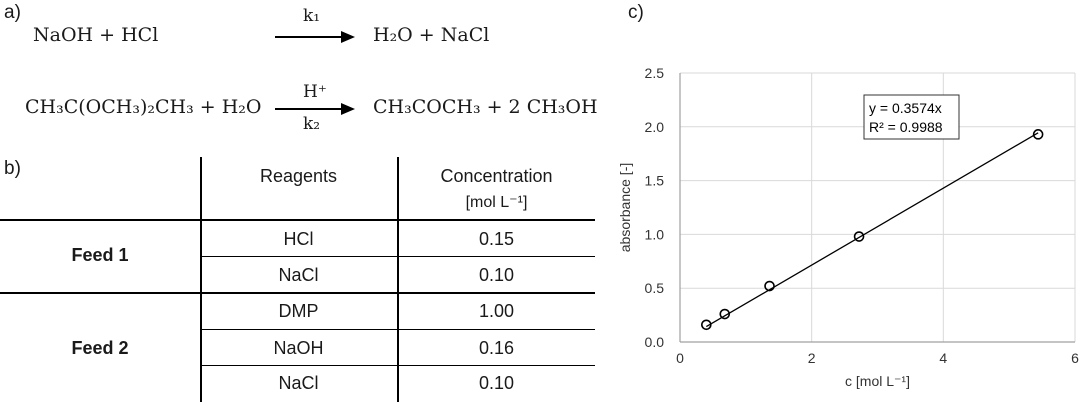 The height and width of the screenshot is (402, 1079). Describe the element at coordinates (485, 107) in the screenshot. I see `reaction-2-products: CH₃COCH₃ + 2 CH₃OH` at that location.